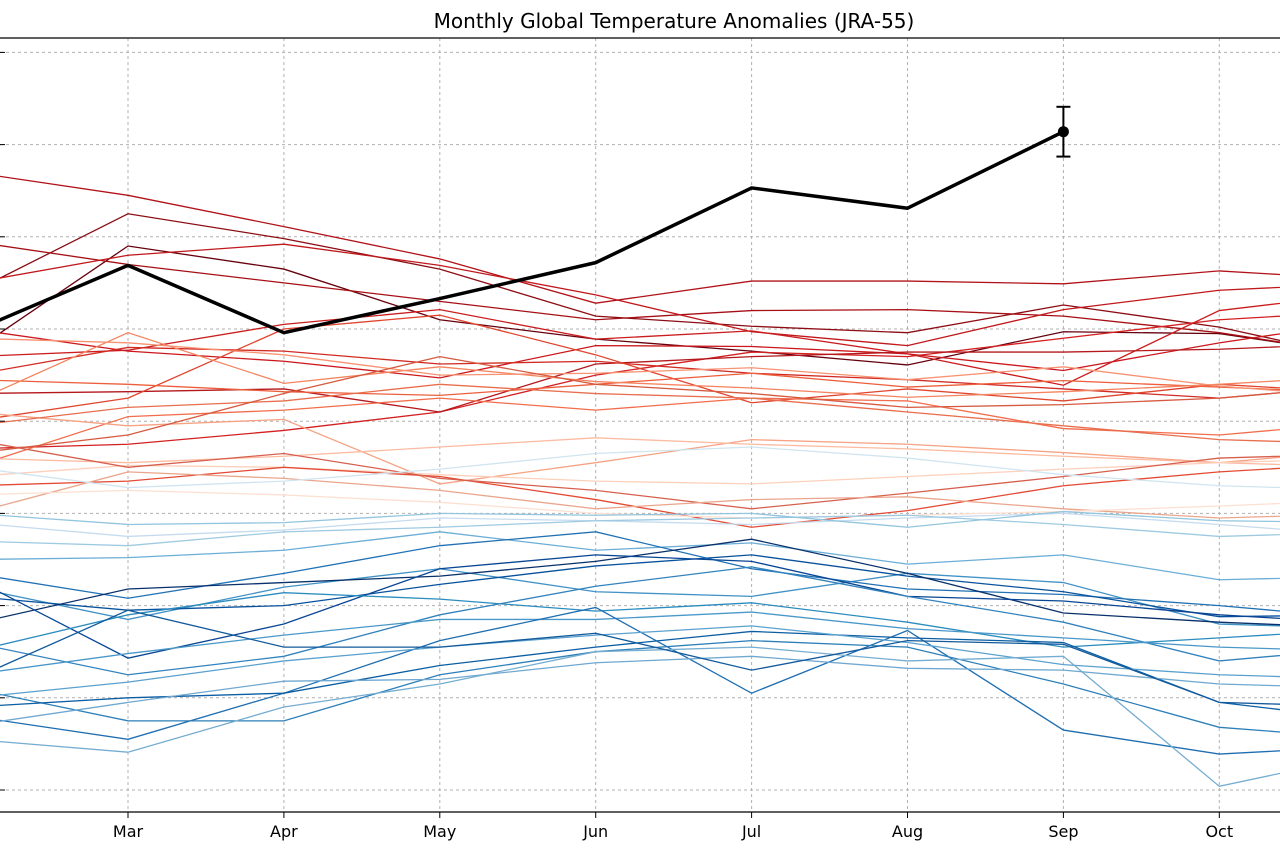 This screenshot has height=853, width=1280. Describe the element at coordinates (1063, 831) in the screenshot. I see `x-tick-label: Sep` at that location.